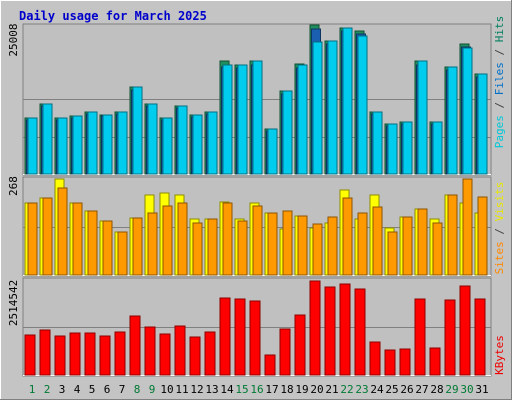 The height and width of the screenshot is (400, 512). I want to click on day-label: 2, so click(47, 389).